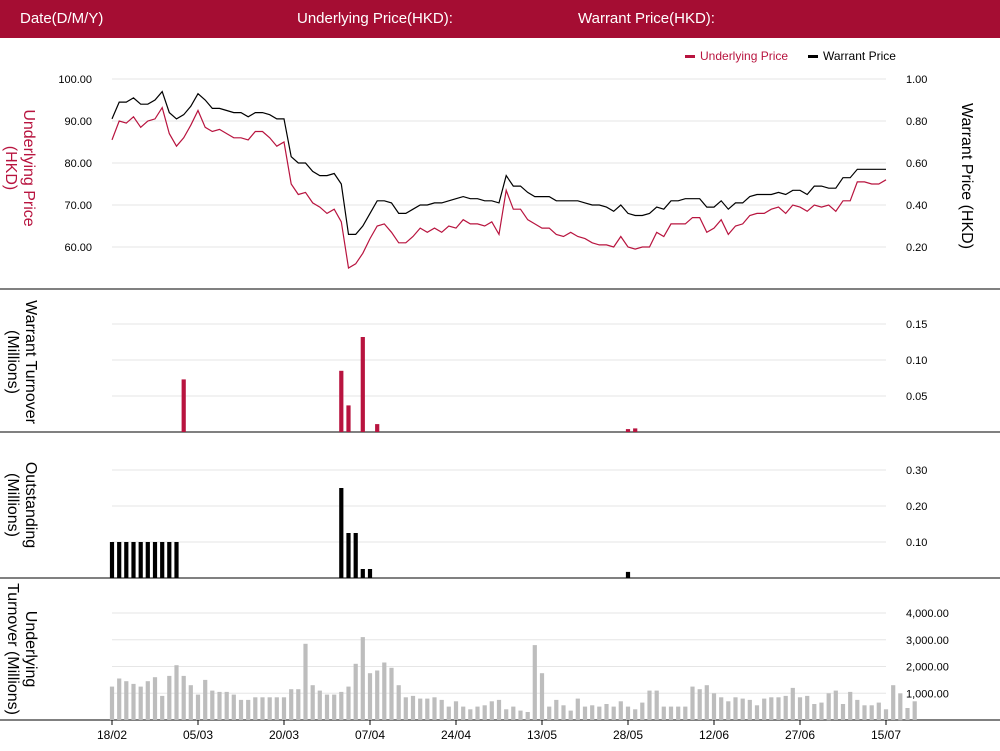 The image size is (1000, 751). I want to click on price-y-tick-left: 90.00, so click(78, 122).